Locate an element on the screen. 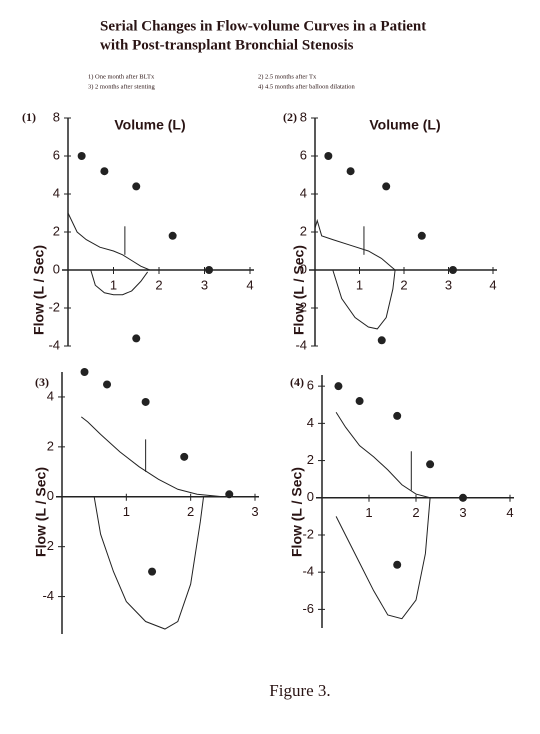 The width and height of the screenshot is (540, 734). caption: Figure 3. is located at coordinates (299, 690).